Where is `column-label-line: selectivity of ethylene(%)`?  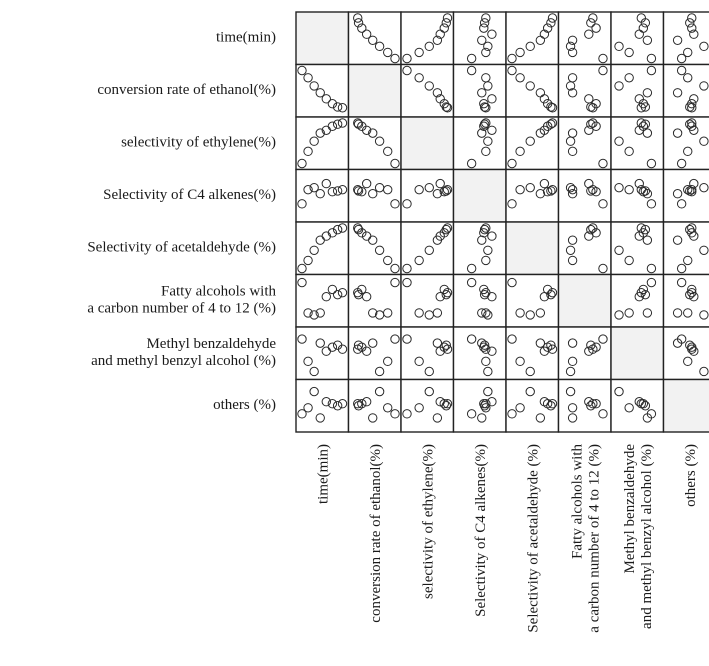 column-label-line: selectivity of ethylene(%) is located at coordinates (428, 521).